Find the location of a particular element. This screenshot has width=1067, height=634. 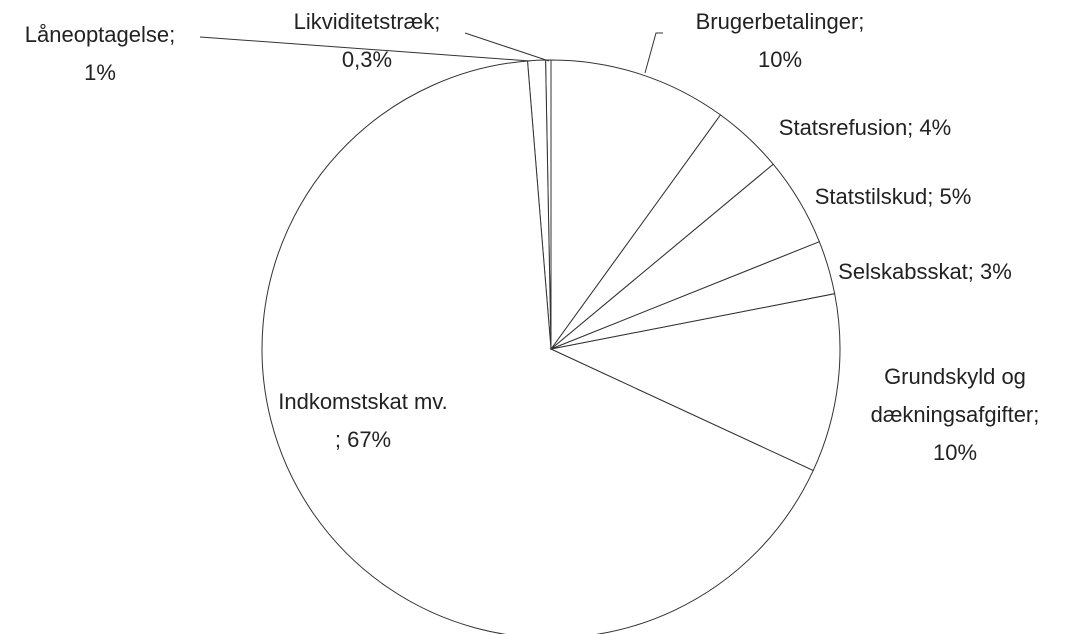

slice-label: Likviditetstræk; 0,3% is located at coordinates (367, 41).